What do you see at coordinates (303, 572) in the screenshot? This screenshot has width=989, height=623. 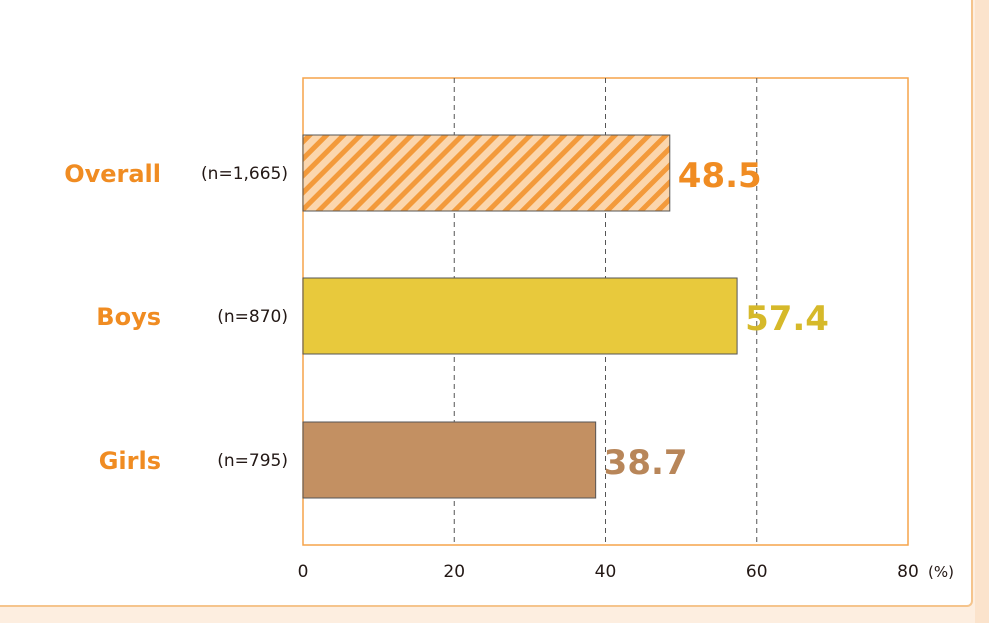 I see `x-tick-label: 0` at bounding box center [303, 572].